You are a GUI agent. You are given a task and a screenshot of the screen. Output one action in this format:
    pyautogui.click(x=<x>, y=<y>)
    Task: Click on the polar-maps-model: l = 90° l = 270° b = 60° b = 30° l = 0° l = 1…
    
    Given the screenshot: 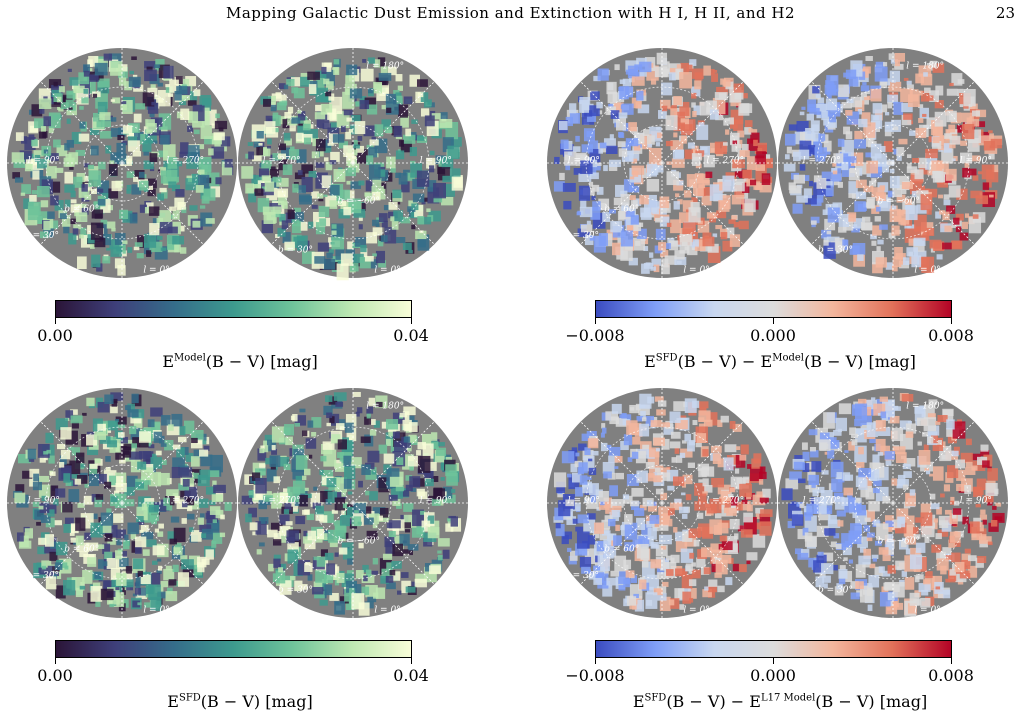 What is the action you would take?
    pyautogui.click(x=237, y=164)
    